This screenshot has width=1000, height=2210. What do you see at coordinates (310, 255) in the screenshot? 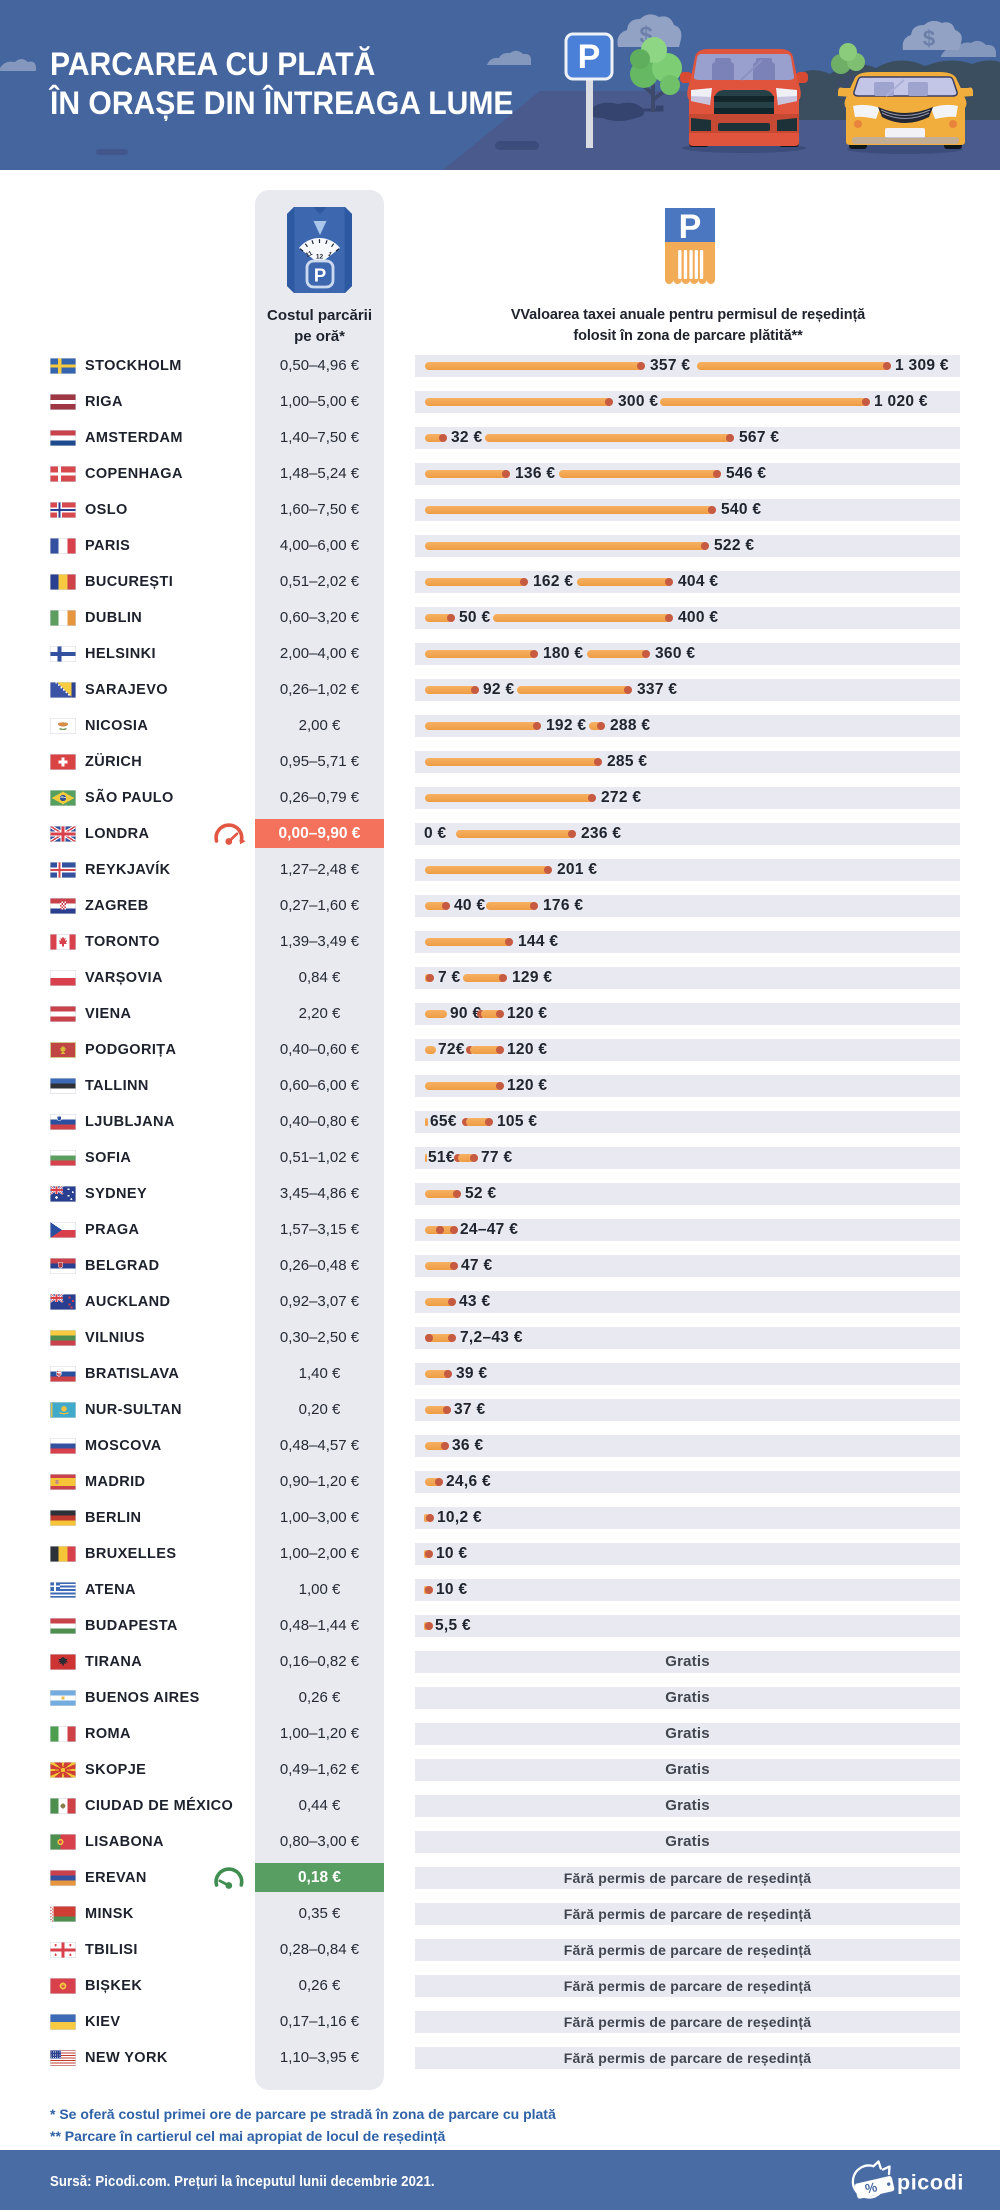
I see `svg-text: 11` at bounding box center [310, 255].